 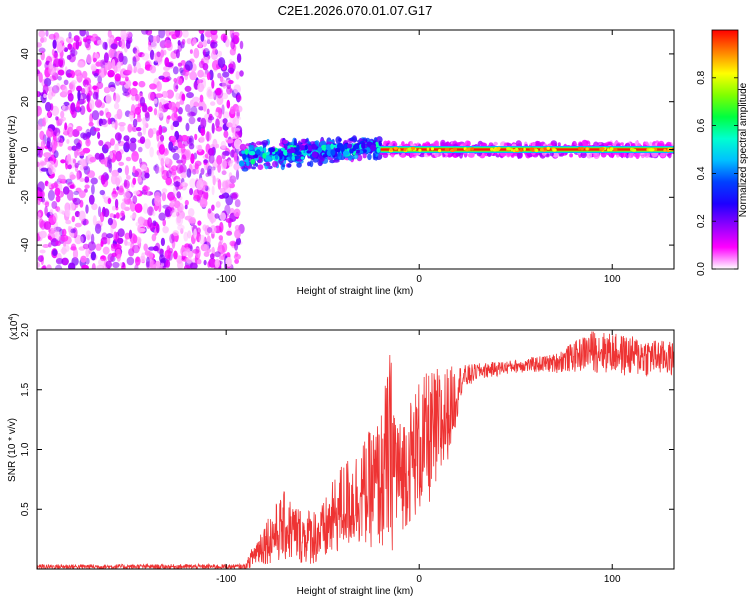 What do you see at coordinates (419, 579) in the screenshot?
I see `x-tick-label: 0` at bounding box center [419, 579].